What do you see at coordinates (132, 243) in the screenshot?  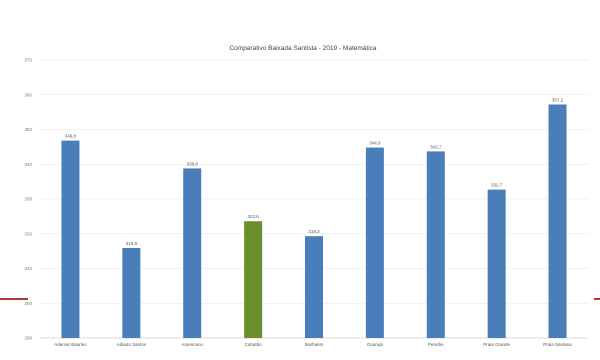 I see `data-label: 315,9` at bounding box center [132, 243].